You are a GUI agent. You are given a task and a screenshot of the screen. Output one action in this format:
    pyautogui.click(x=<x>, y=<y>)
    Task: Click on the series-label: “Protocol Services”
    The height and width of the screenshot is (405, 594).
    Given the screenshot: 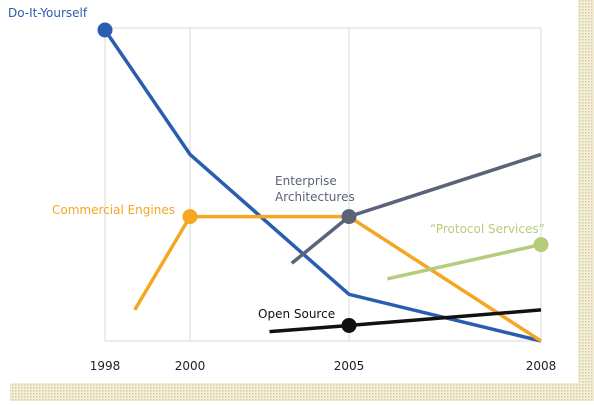 What is the action you would take?
    pyautogui.click(x=487, y=229)
    